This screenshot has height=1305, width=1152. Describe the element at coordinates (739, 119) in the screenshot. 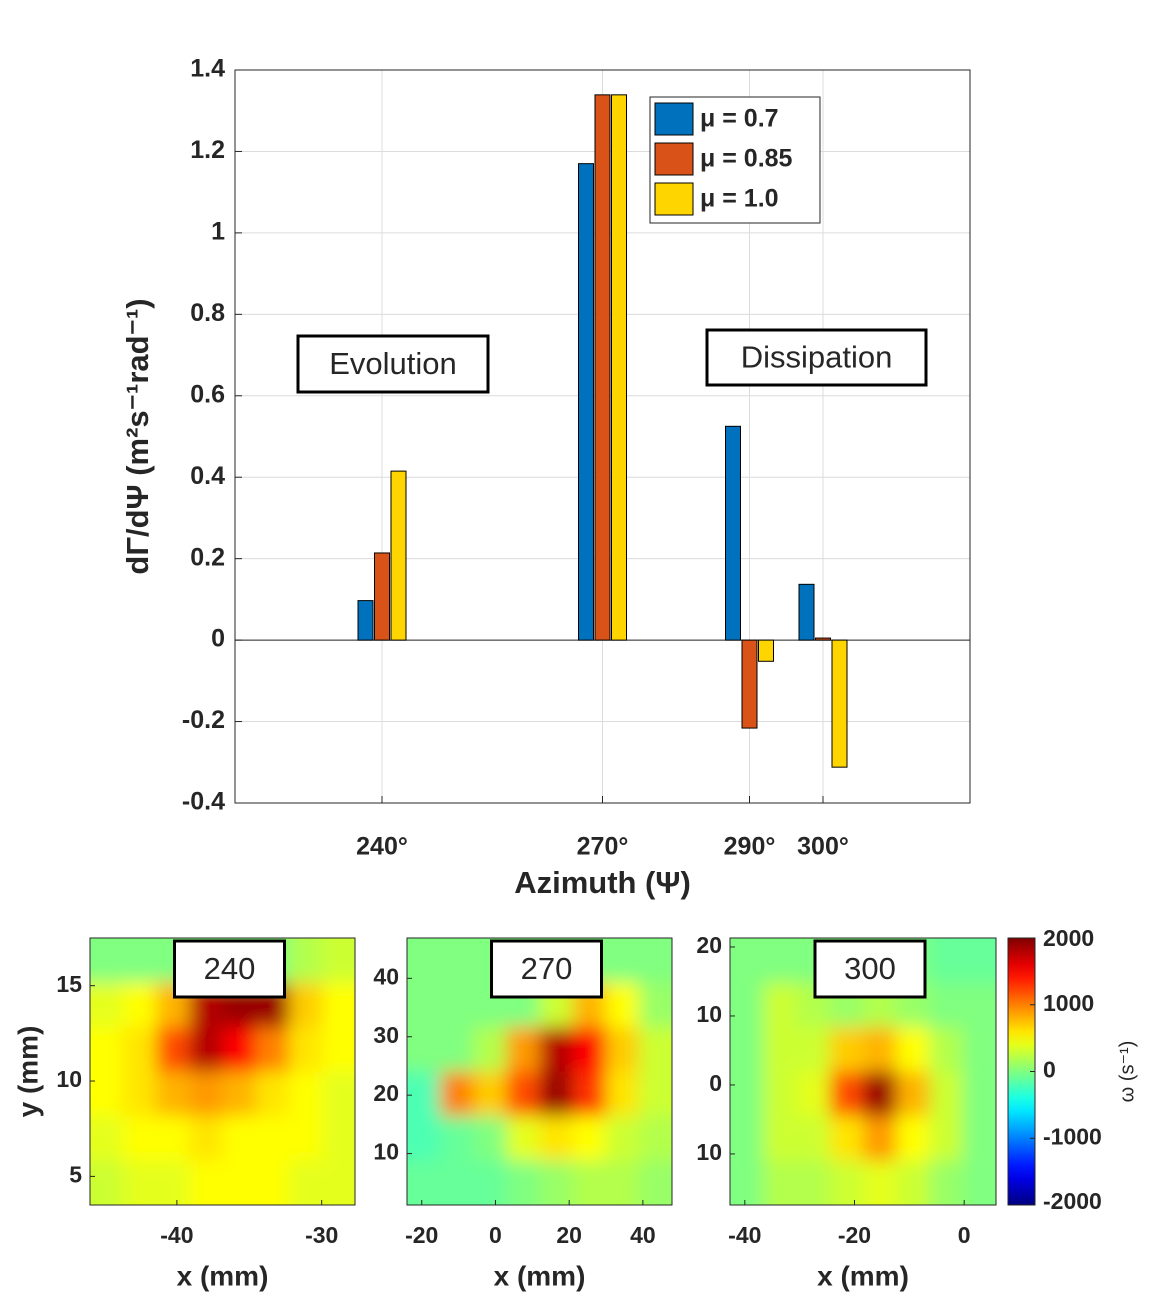

I see `legend-label: μ = 0.7` at that location.